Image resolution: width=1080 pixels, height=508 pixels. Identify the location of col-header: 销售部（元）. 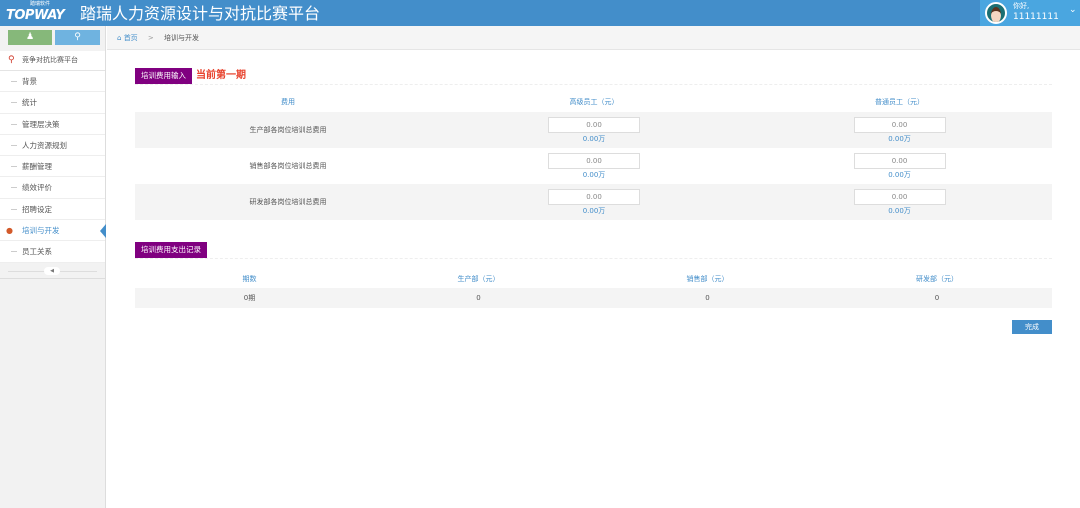
(707, 278).